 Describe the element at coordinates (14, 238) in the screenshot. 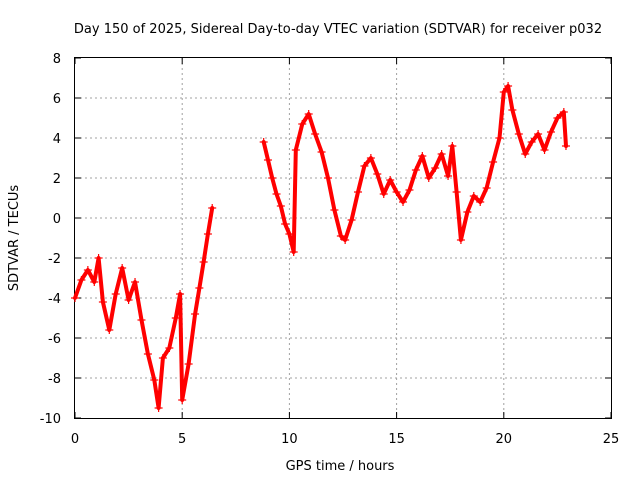

I see `y-axis-label: SDTVAR / TECUs` at that location.